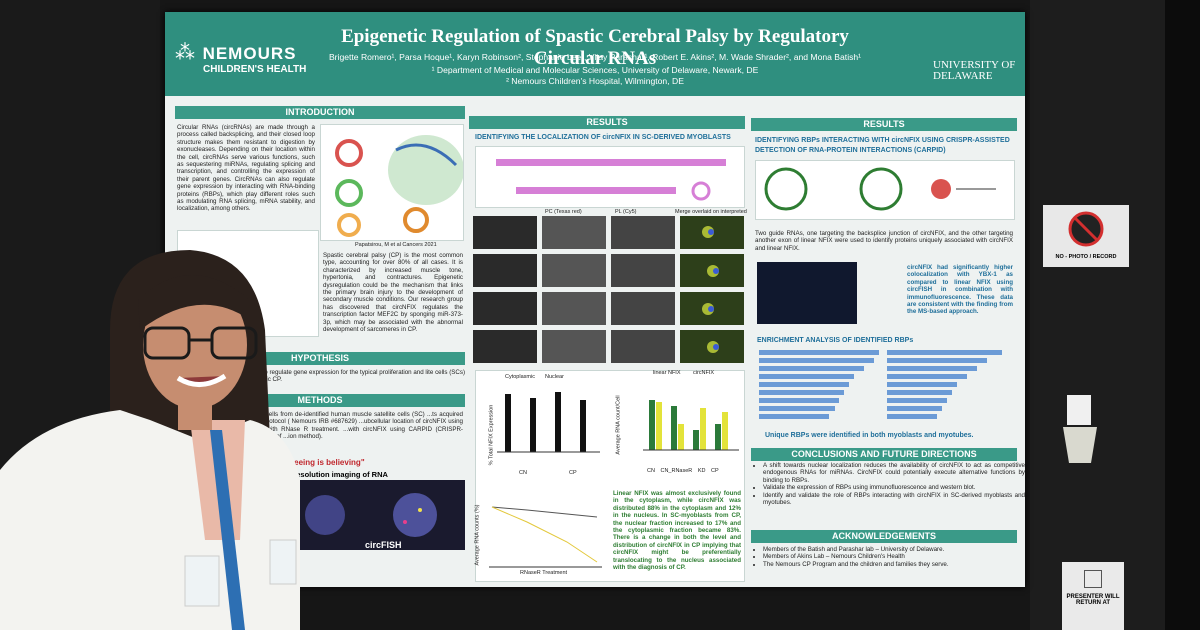  I want to click on sign-logo, so click(1093, 579).